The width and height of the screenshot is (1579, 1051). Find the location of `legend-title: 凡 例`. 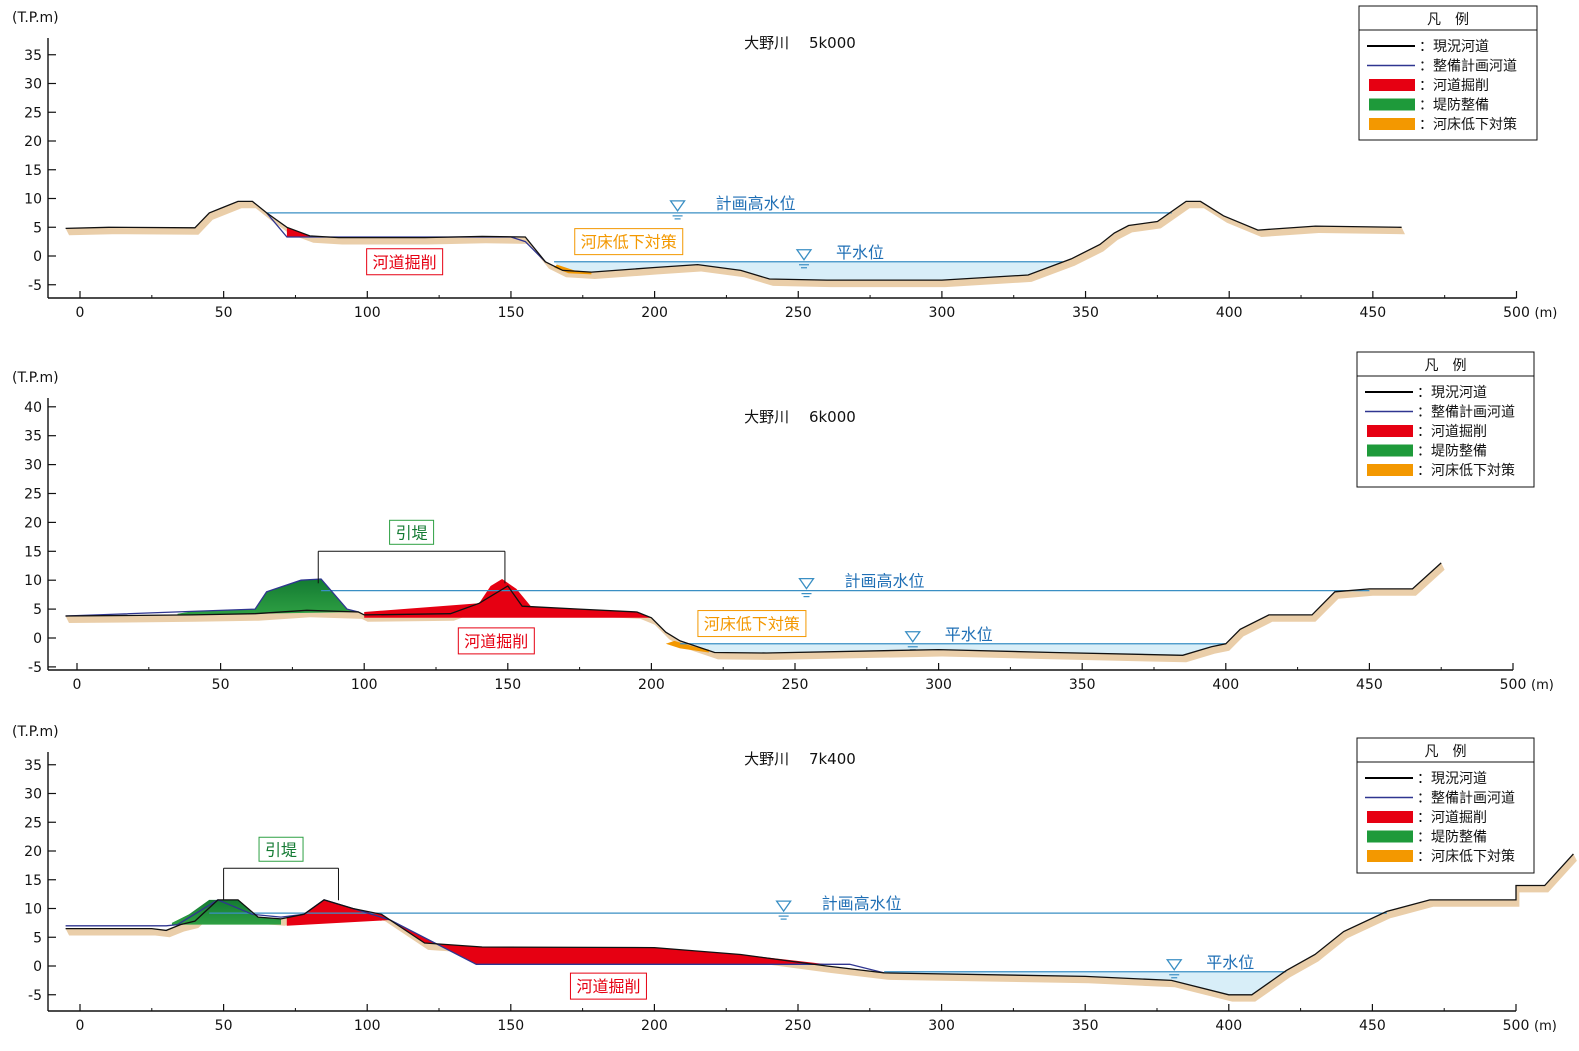

legend-title: 凡 例 is located at coordinates (1446, 366).